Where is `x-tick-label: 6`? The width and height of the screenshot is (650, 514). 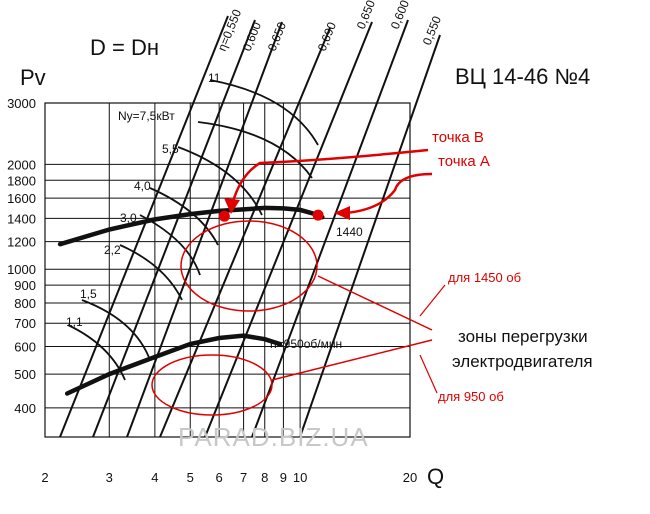 x-tick-label: 6 is located at coordinates (219, 477).